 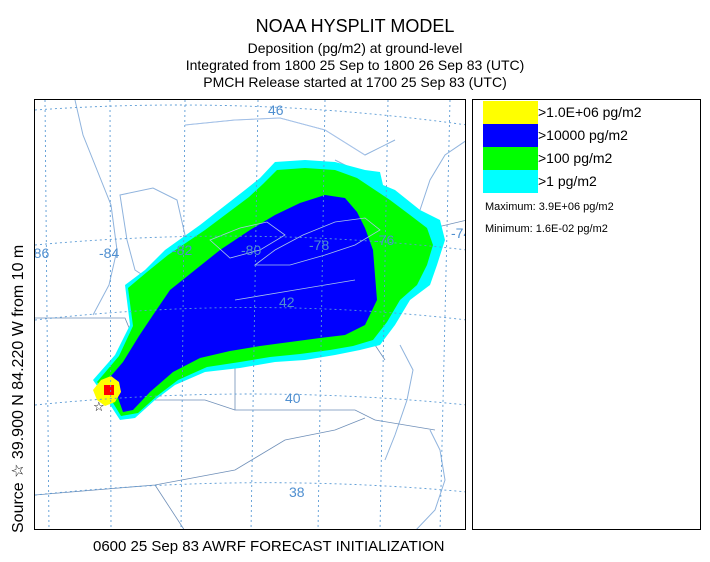 What do you see at coordinates (355, 48) in the screenshot?
I see `deposition-subtitle: Deposition (pg/m2) at ground-level` at bounding box center [355, 48].